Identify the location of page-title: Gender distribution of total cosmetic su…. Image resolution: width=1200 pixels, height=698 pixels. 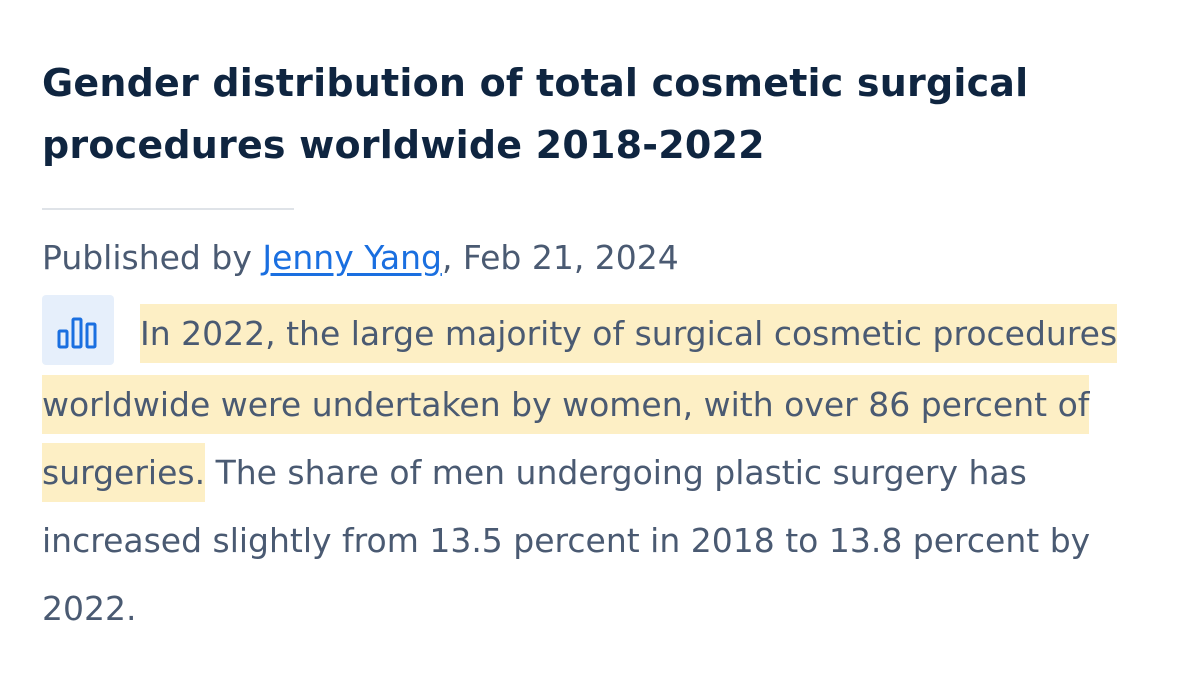
(535, 114).